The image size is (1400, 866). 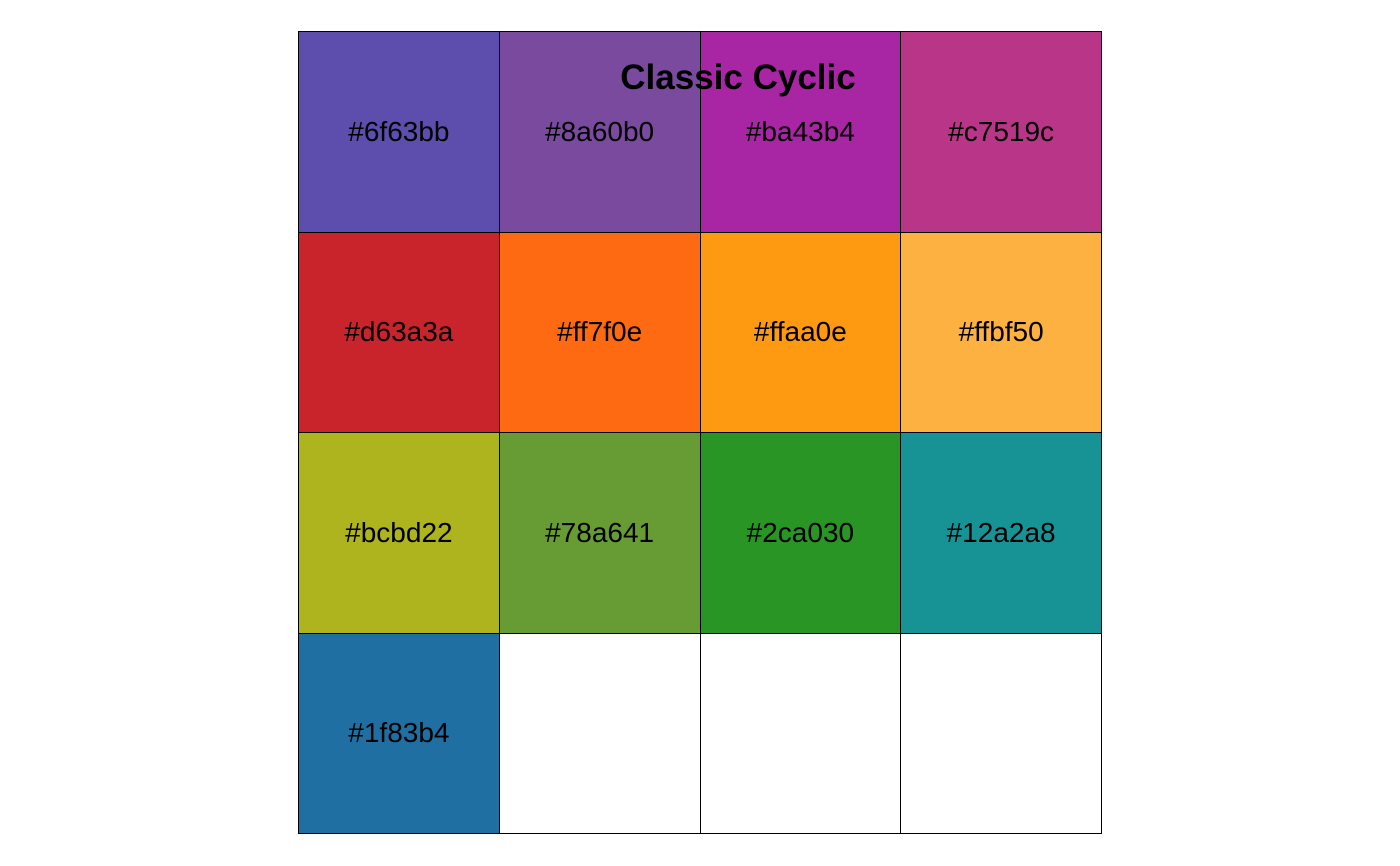 I want to click on swatch-hex-label: #bcbd22, so click(x=399, y=532).